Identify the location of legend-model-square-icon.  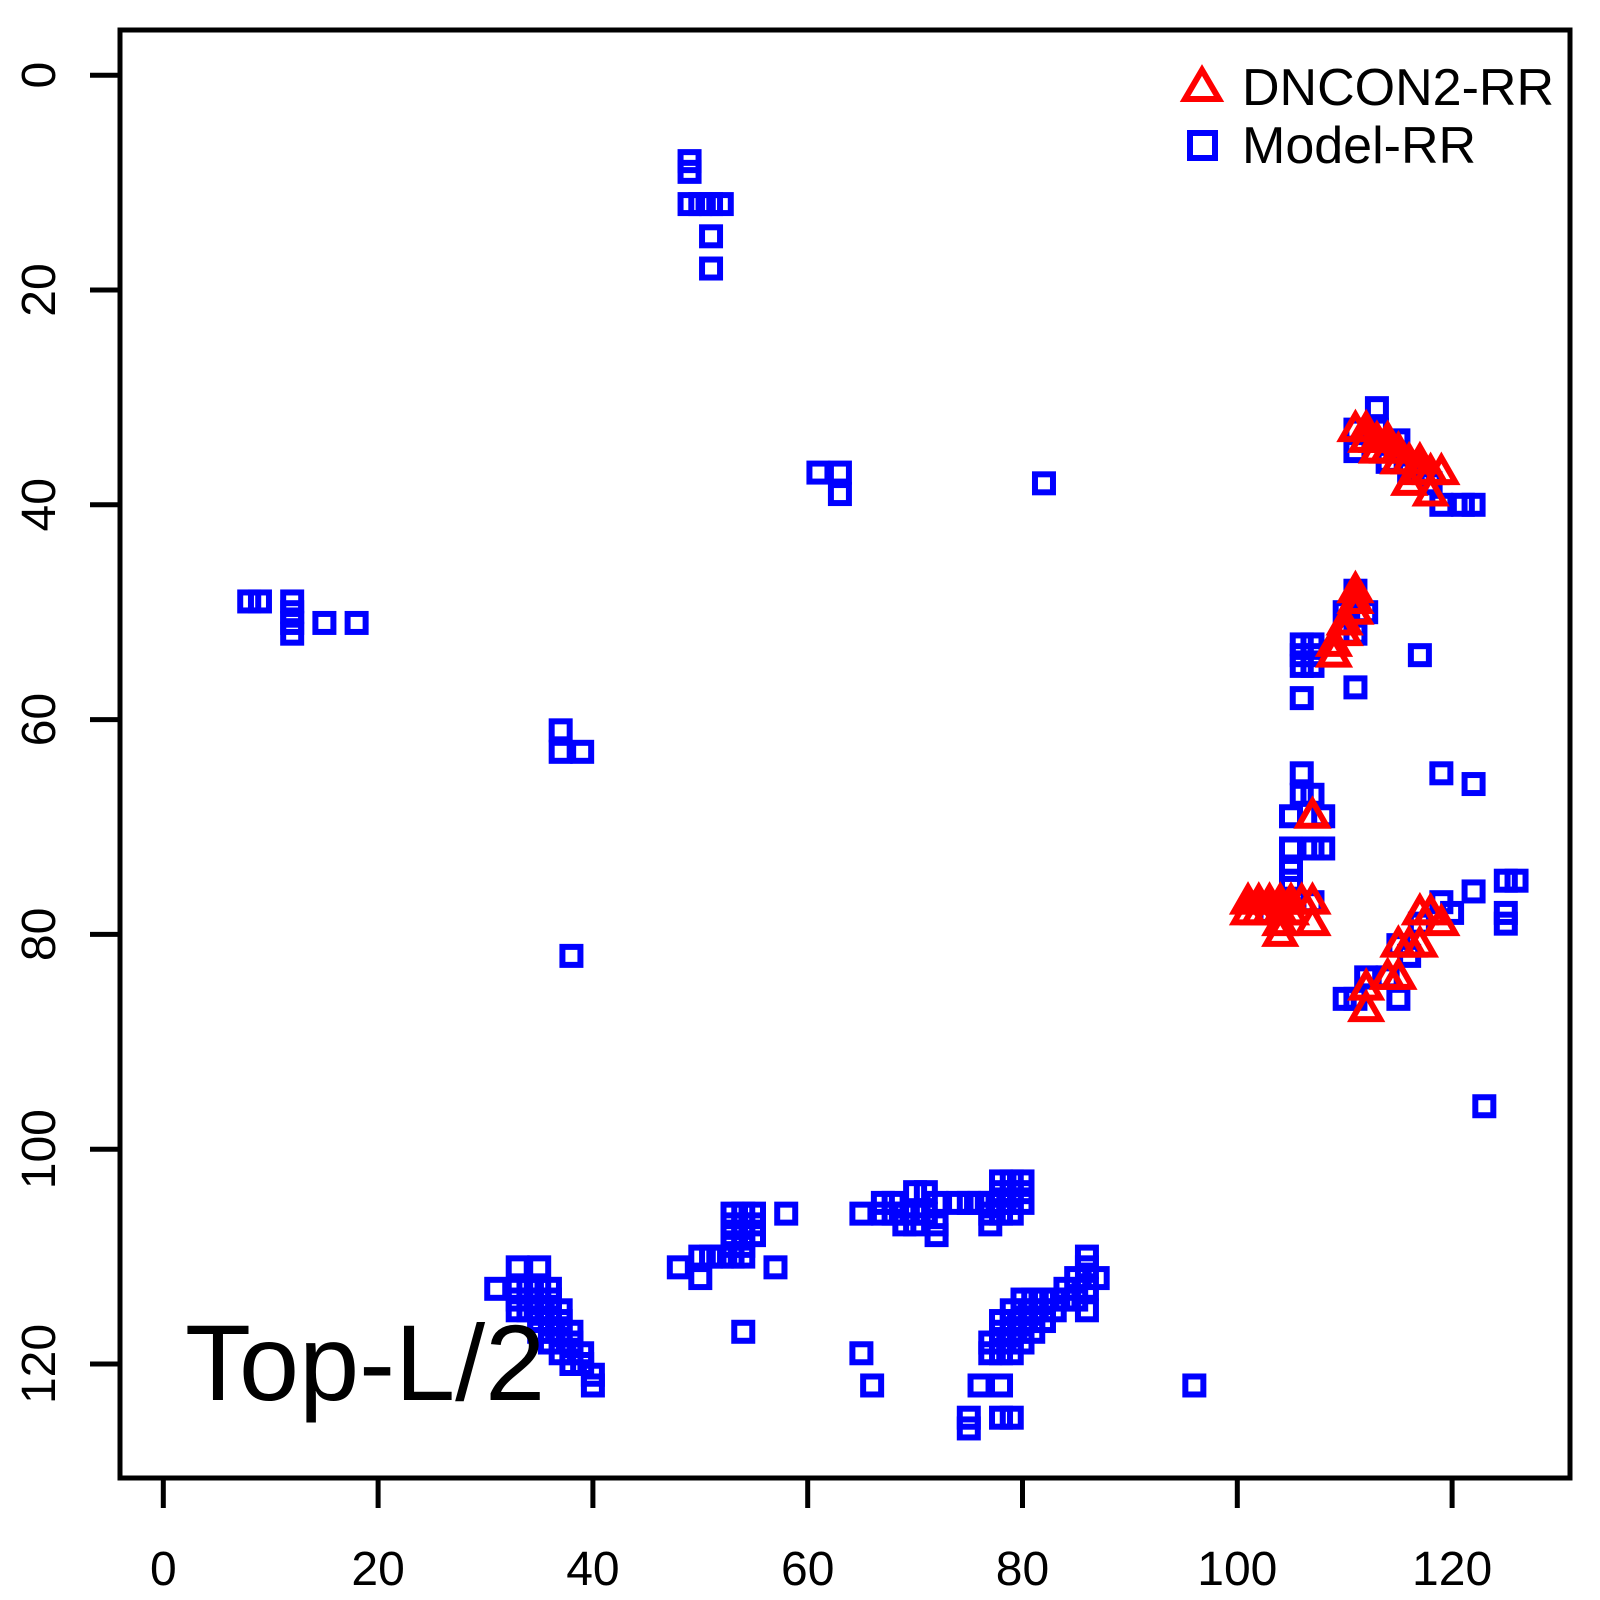
(1202, 145).